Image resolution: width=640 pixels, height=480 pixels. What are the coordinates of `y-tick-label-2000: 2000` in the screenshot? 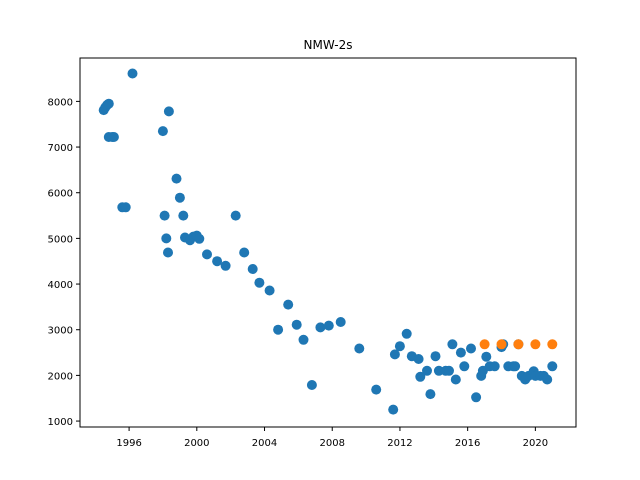 It's located at (60, 376).